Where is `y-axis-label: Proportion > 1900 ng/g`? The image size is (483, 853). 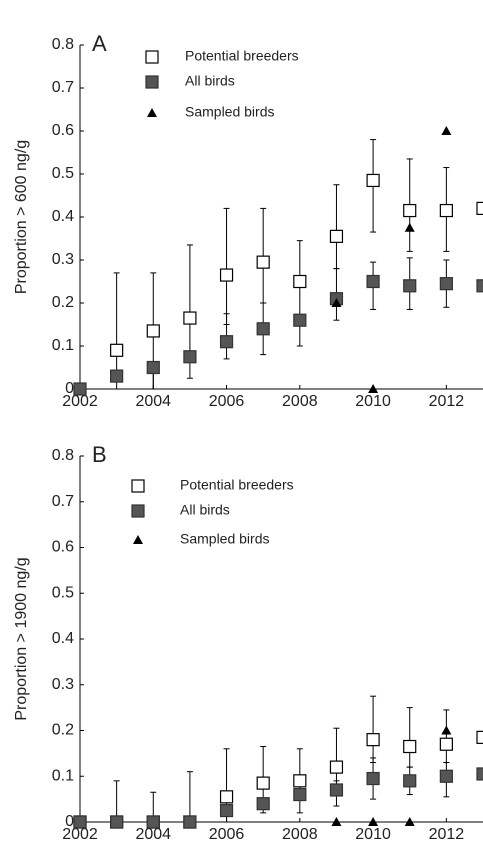 y-axis-label: Proportion > 1900 ng/g is located at coordinates (21, 638).